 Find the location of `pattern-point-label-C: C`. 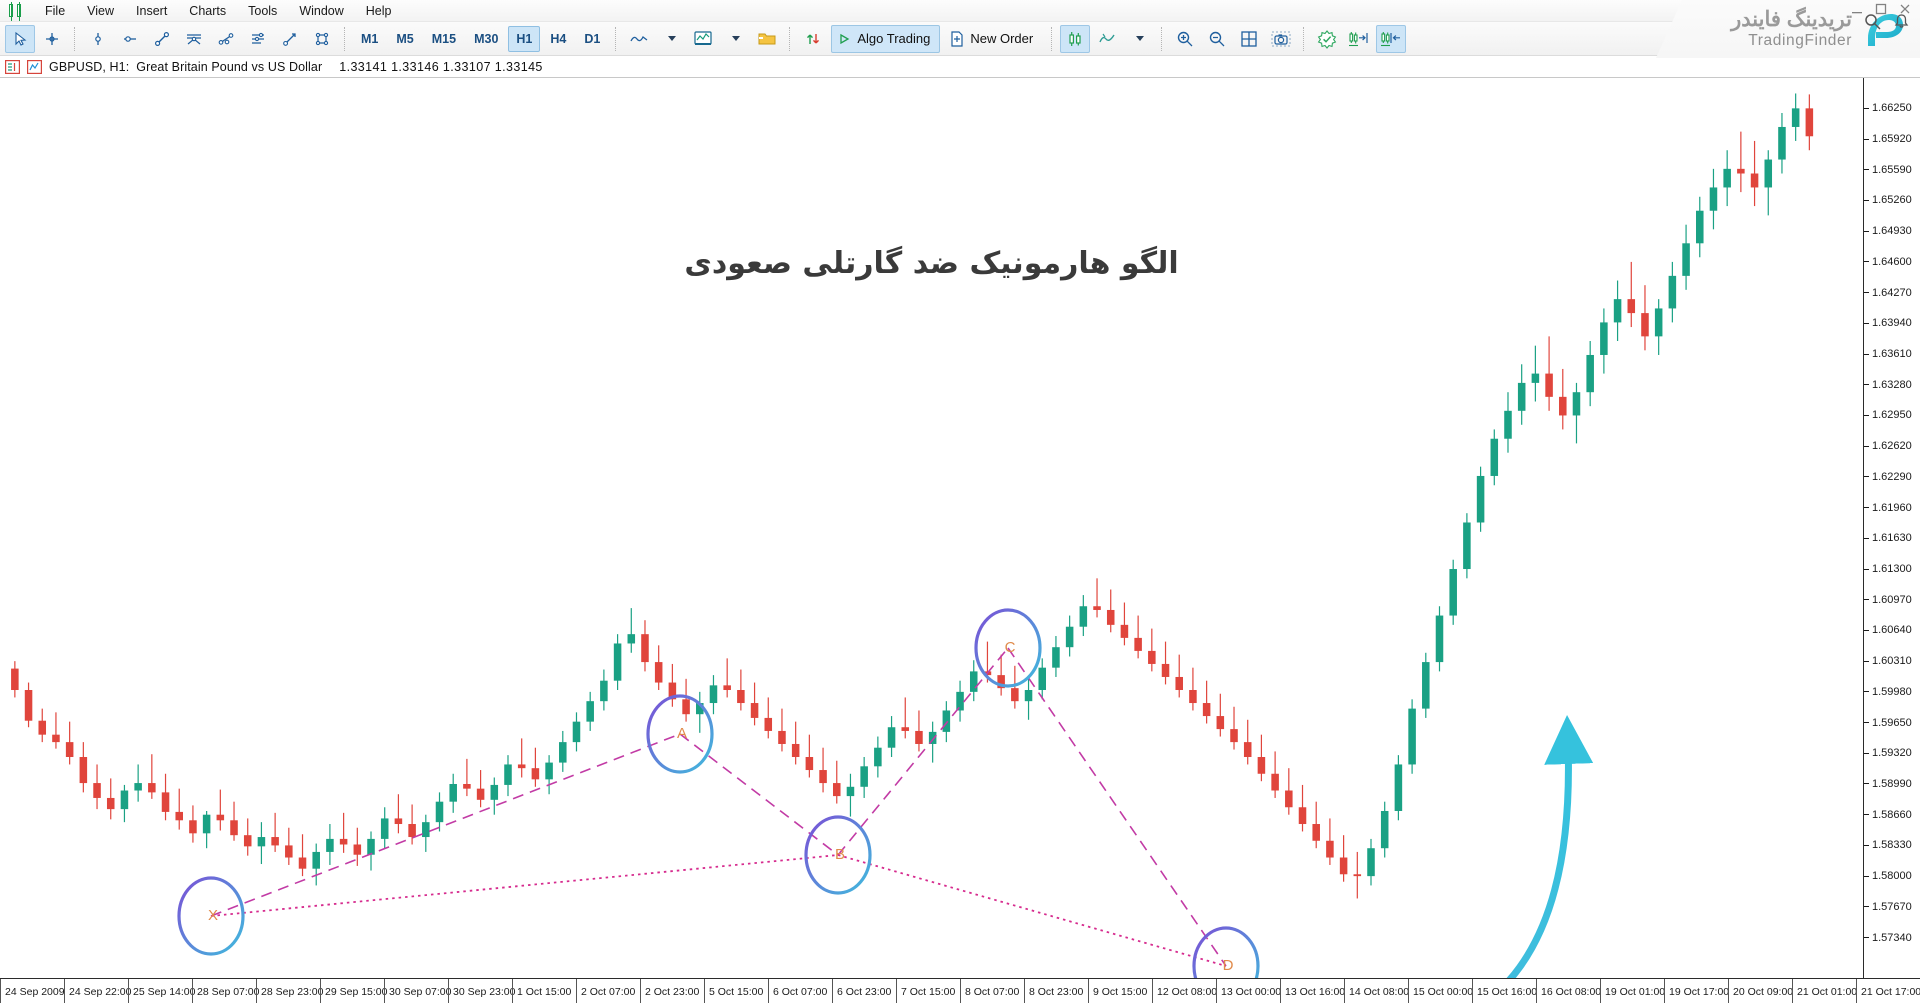

pattern-point-label-C: C is located at coordinates (1010, 647).